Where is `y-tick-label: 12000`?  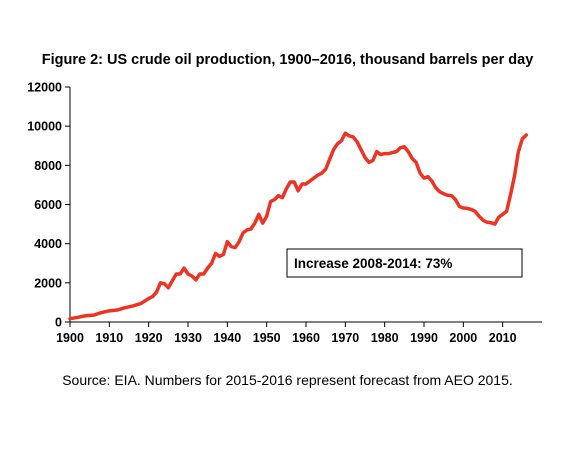
y-tick-label: 12000 is located at coordinates (44, 88).